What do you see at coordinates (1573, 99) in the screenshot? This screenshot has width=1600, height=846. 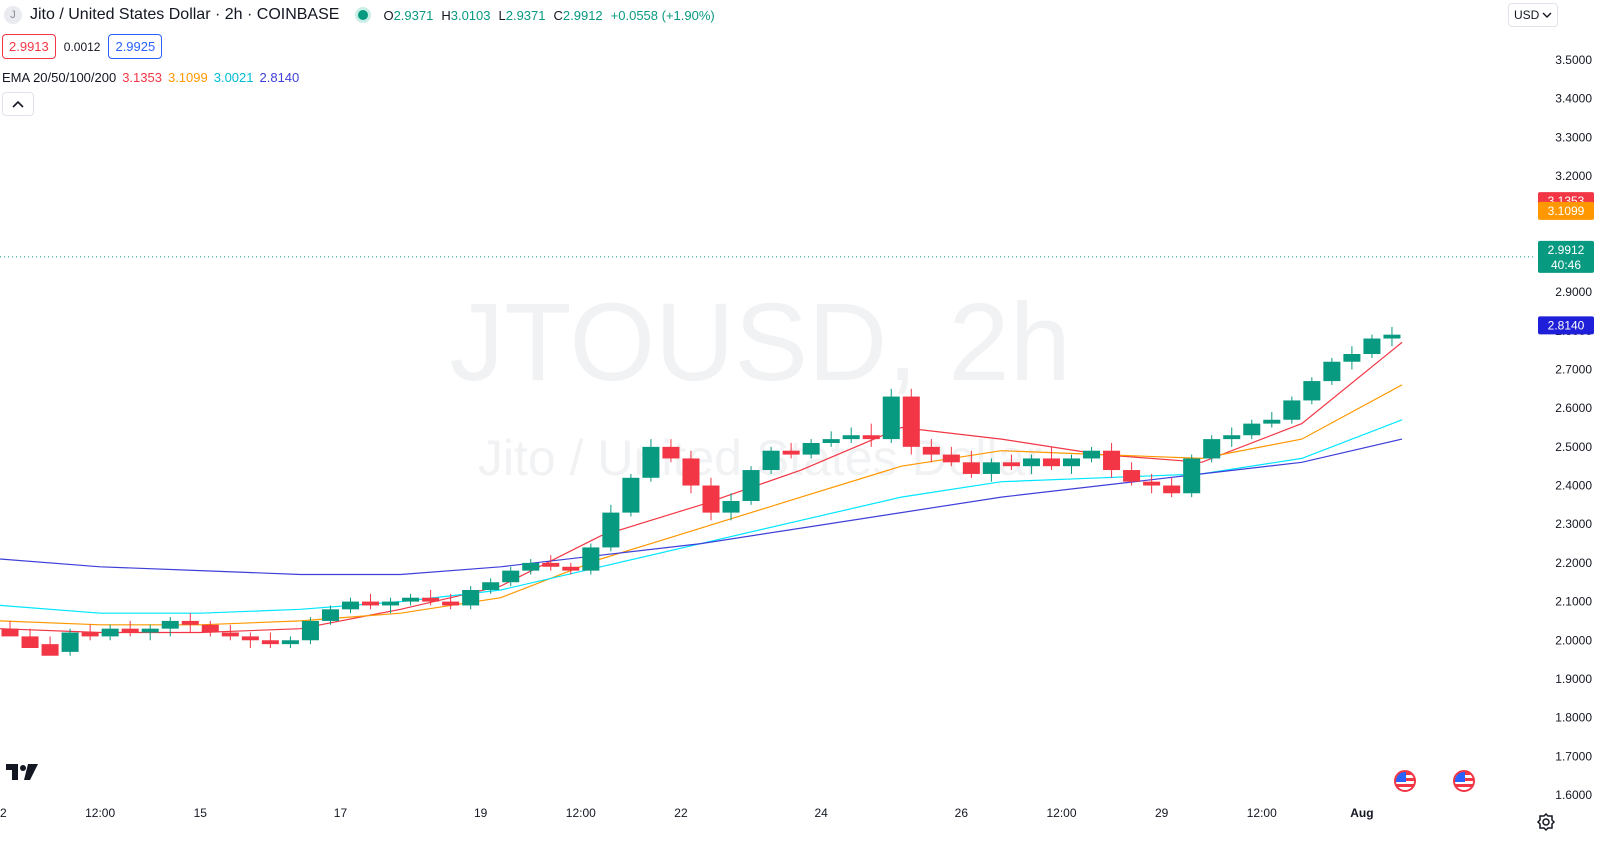 I see `price-tick-label: 3.4000` at bounding box center [1573, 99].